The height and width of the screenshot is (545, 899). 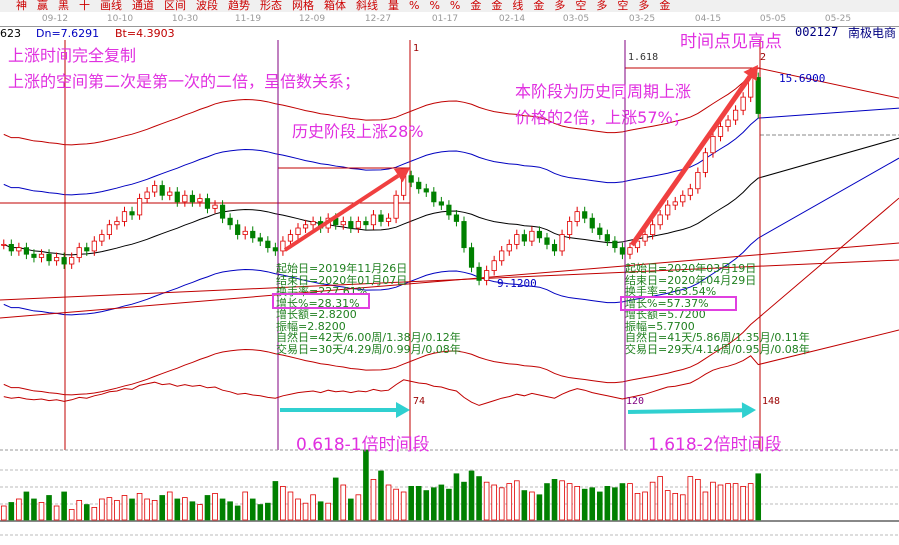 I want to click on stat-start: 起始日=2019年11月26日, so click(x=342, y=268).